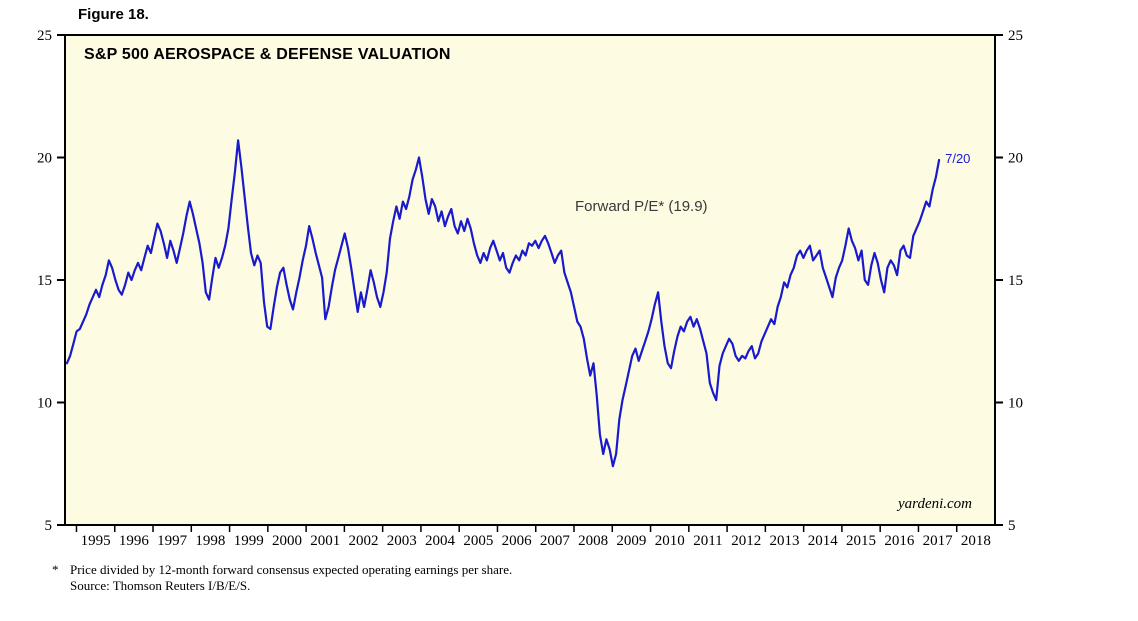 This screenshot has height=621, width=1138. Describe the element at coordinates (44, 36) in the screenshot. I see `y-tick-label-left: 25` at that location.